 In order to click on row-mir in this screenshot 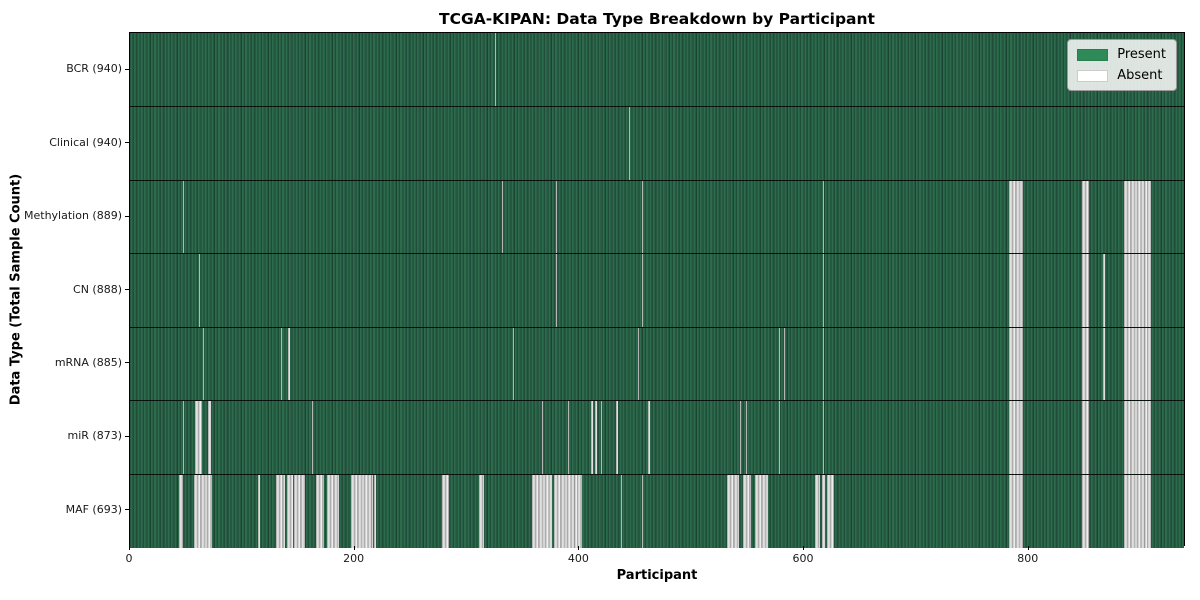, I will do `click(657, 437)`.